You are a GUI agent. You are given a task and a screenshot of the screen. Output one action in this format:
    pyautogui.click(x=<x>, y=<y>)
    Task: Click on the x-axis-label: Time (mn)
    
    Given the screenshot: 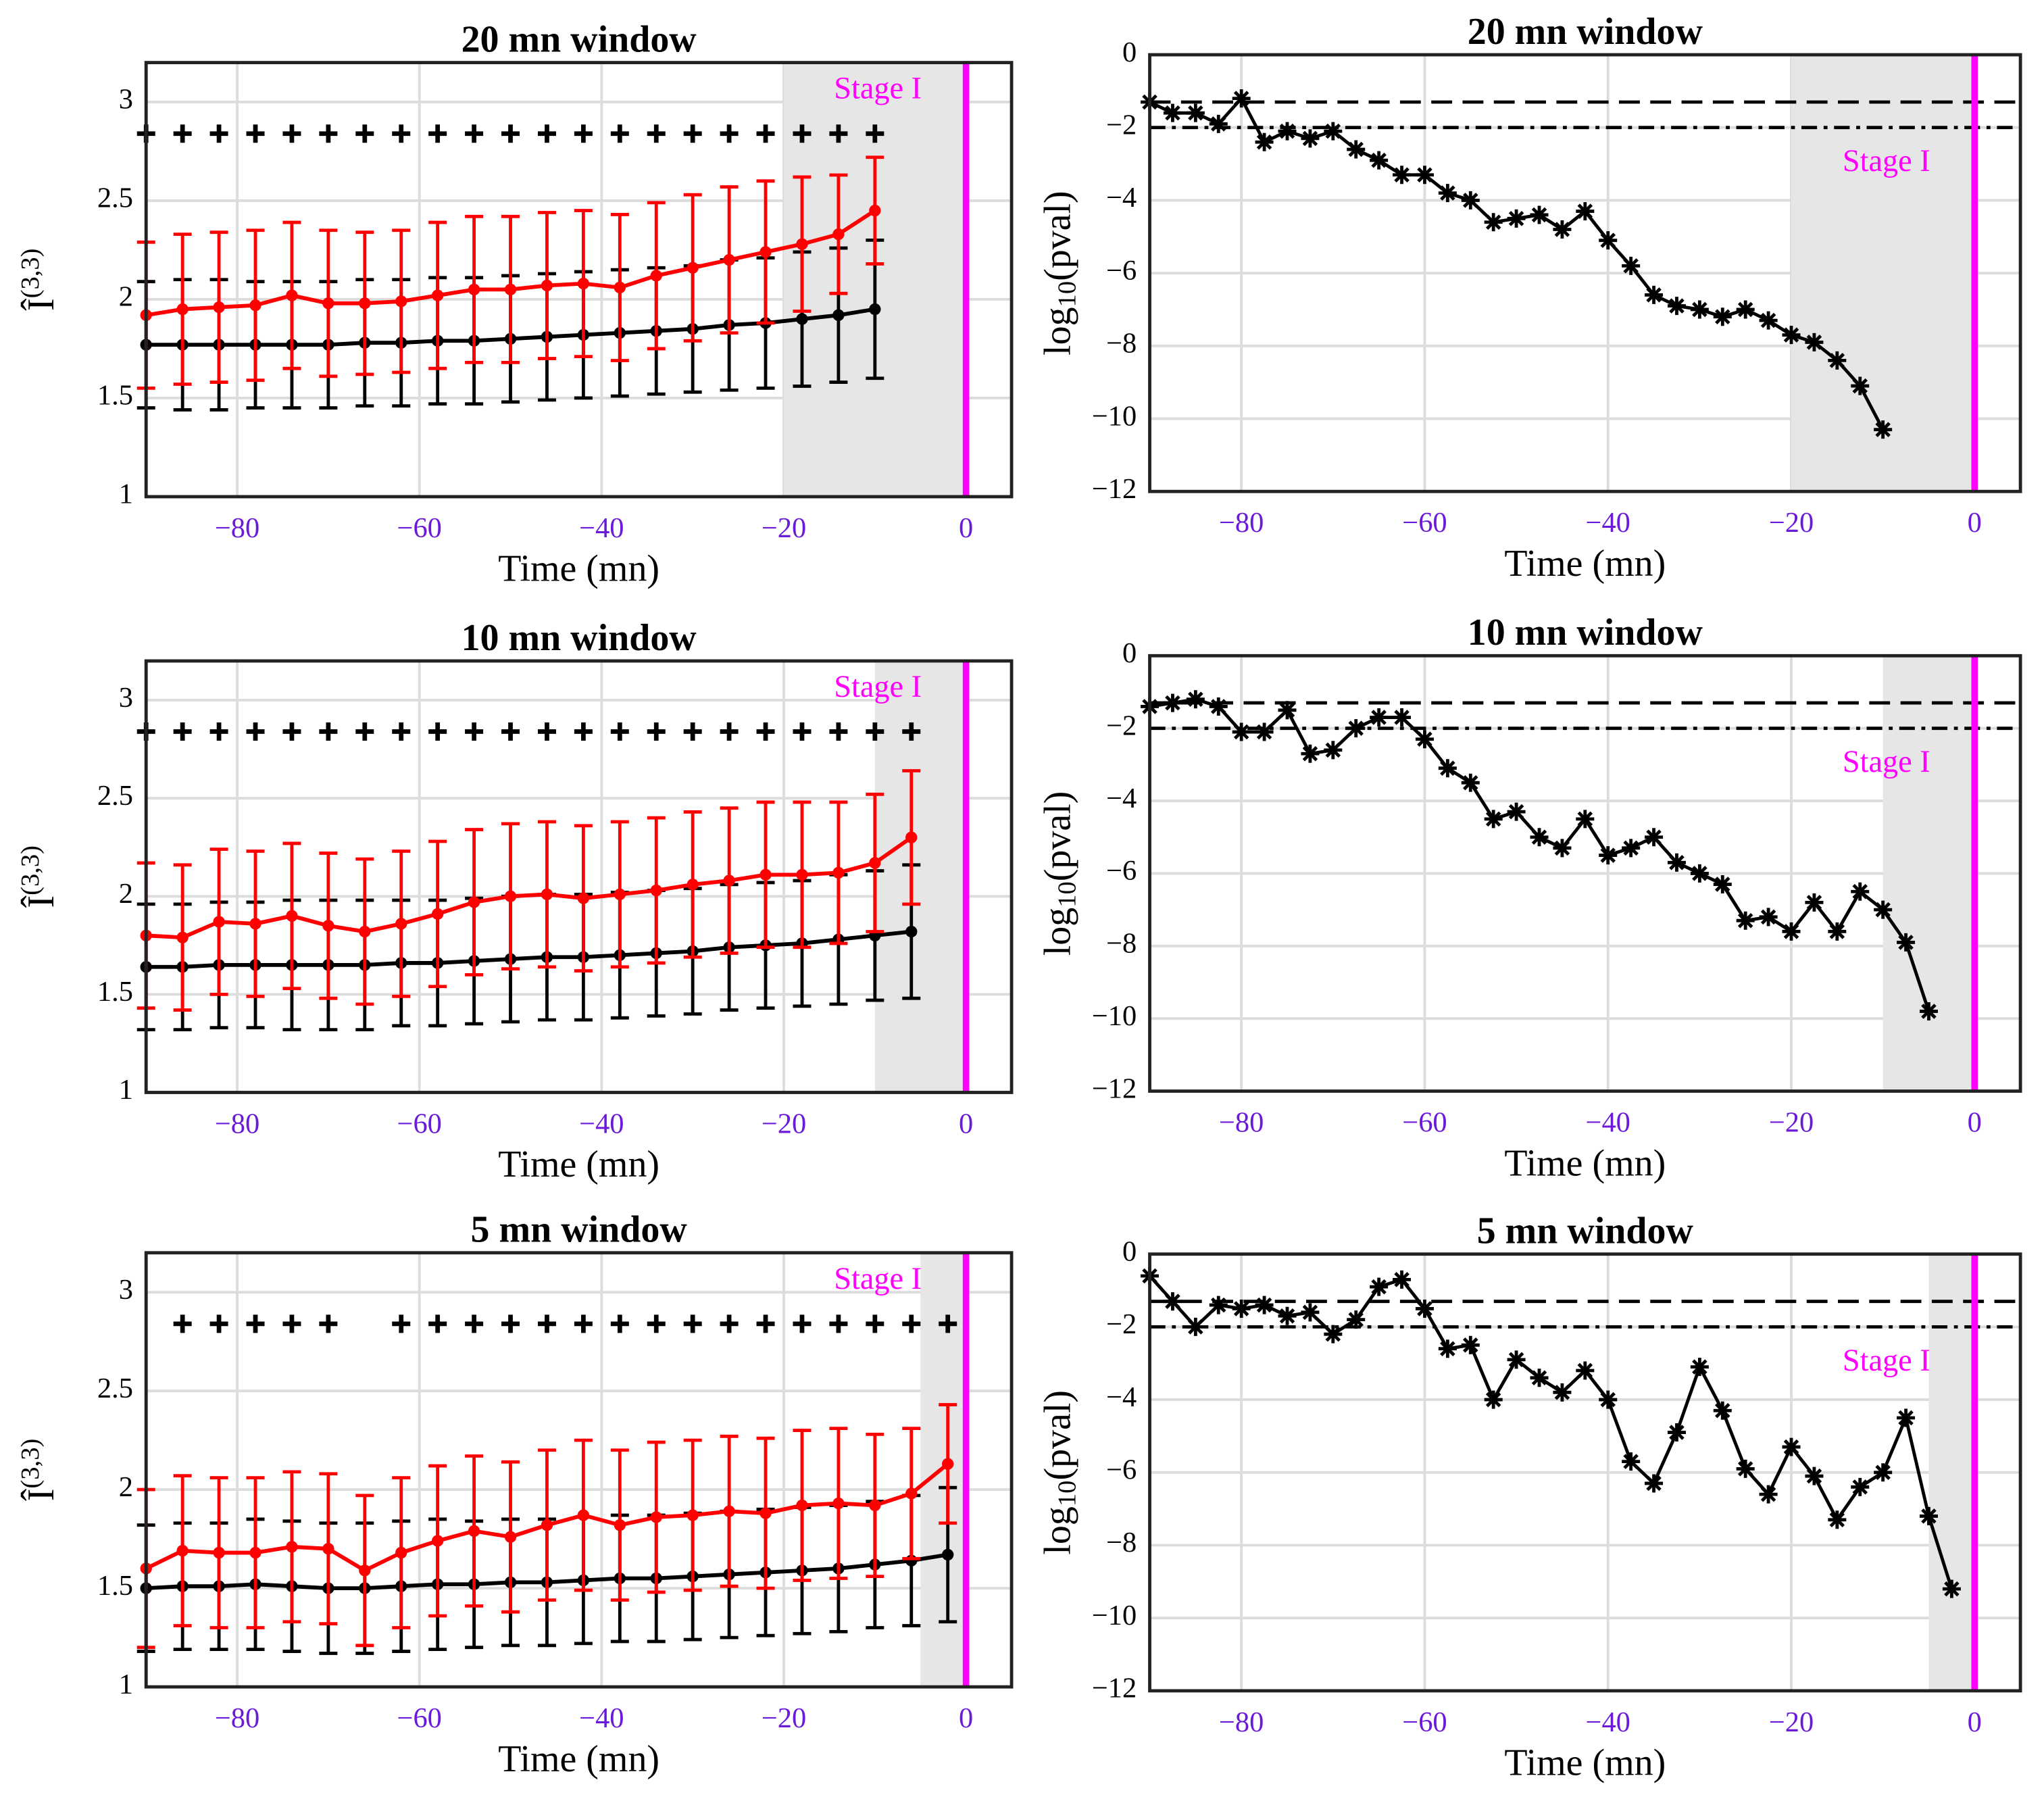 What is the action you would take?
    pyautogui.click(x=578, y=1759)
    